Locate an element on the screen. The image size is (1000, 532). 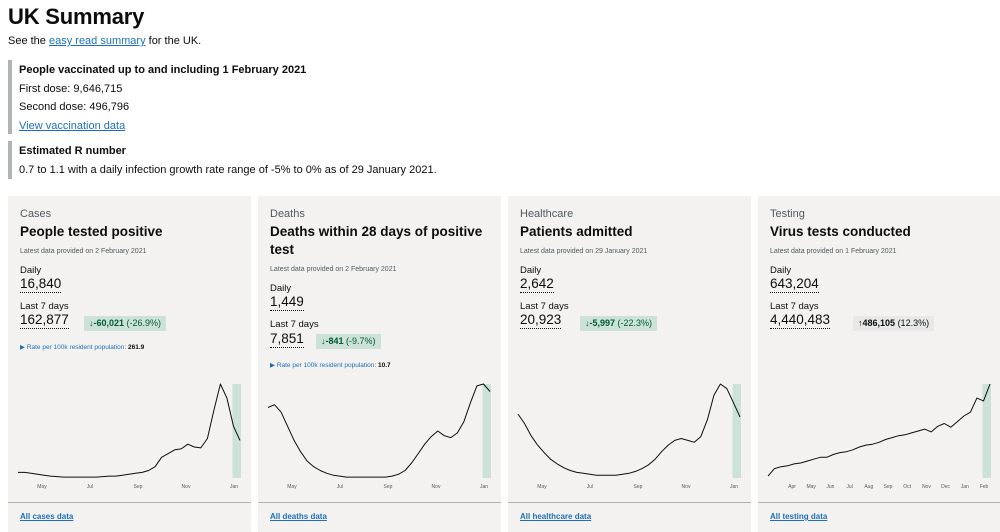
cases-trend-chart: May Jul Sep Nov Jan is located at coordinates (129, 436).